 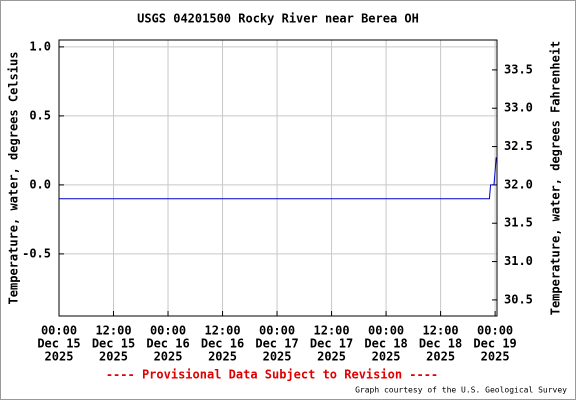 I want to click on y2-tick-label: 32.5, so click(x=518, y=146).